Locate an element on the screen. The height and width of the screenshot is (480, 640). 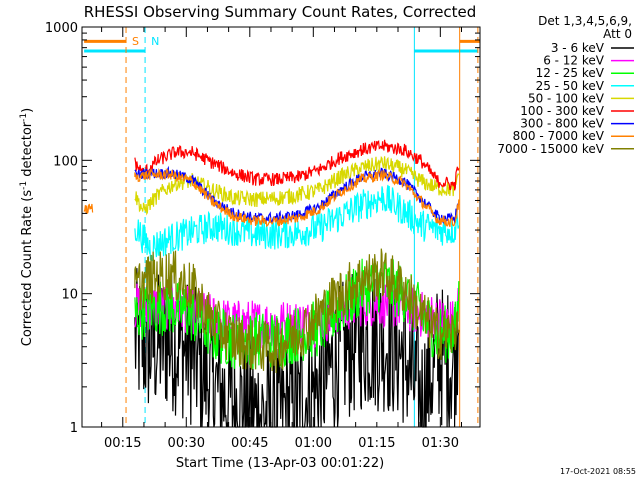
x-tick-label: 01:30 is located at coordinates (440, 443).